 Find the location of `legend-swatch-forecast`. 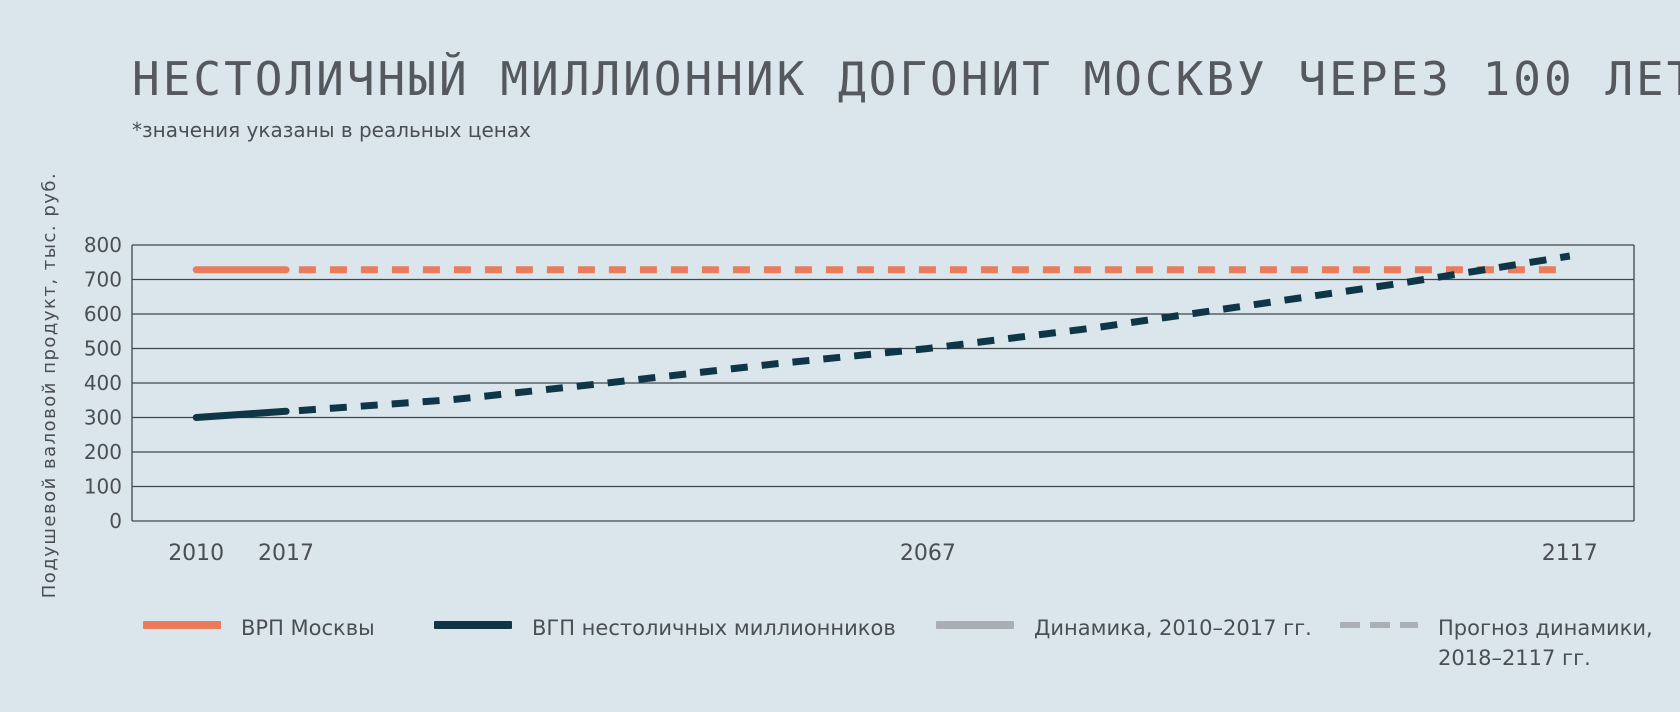

legend-swatch-forecast is located at coordinates (1379, 625).